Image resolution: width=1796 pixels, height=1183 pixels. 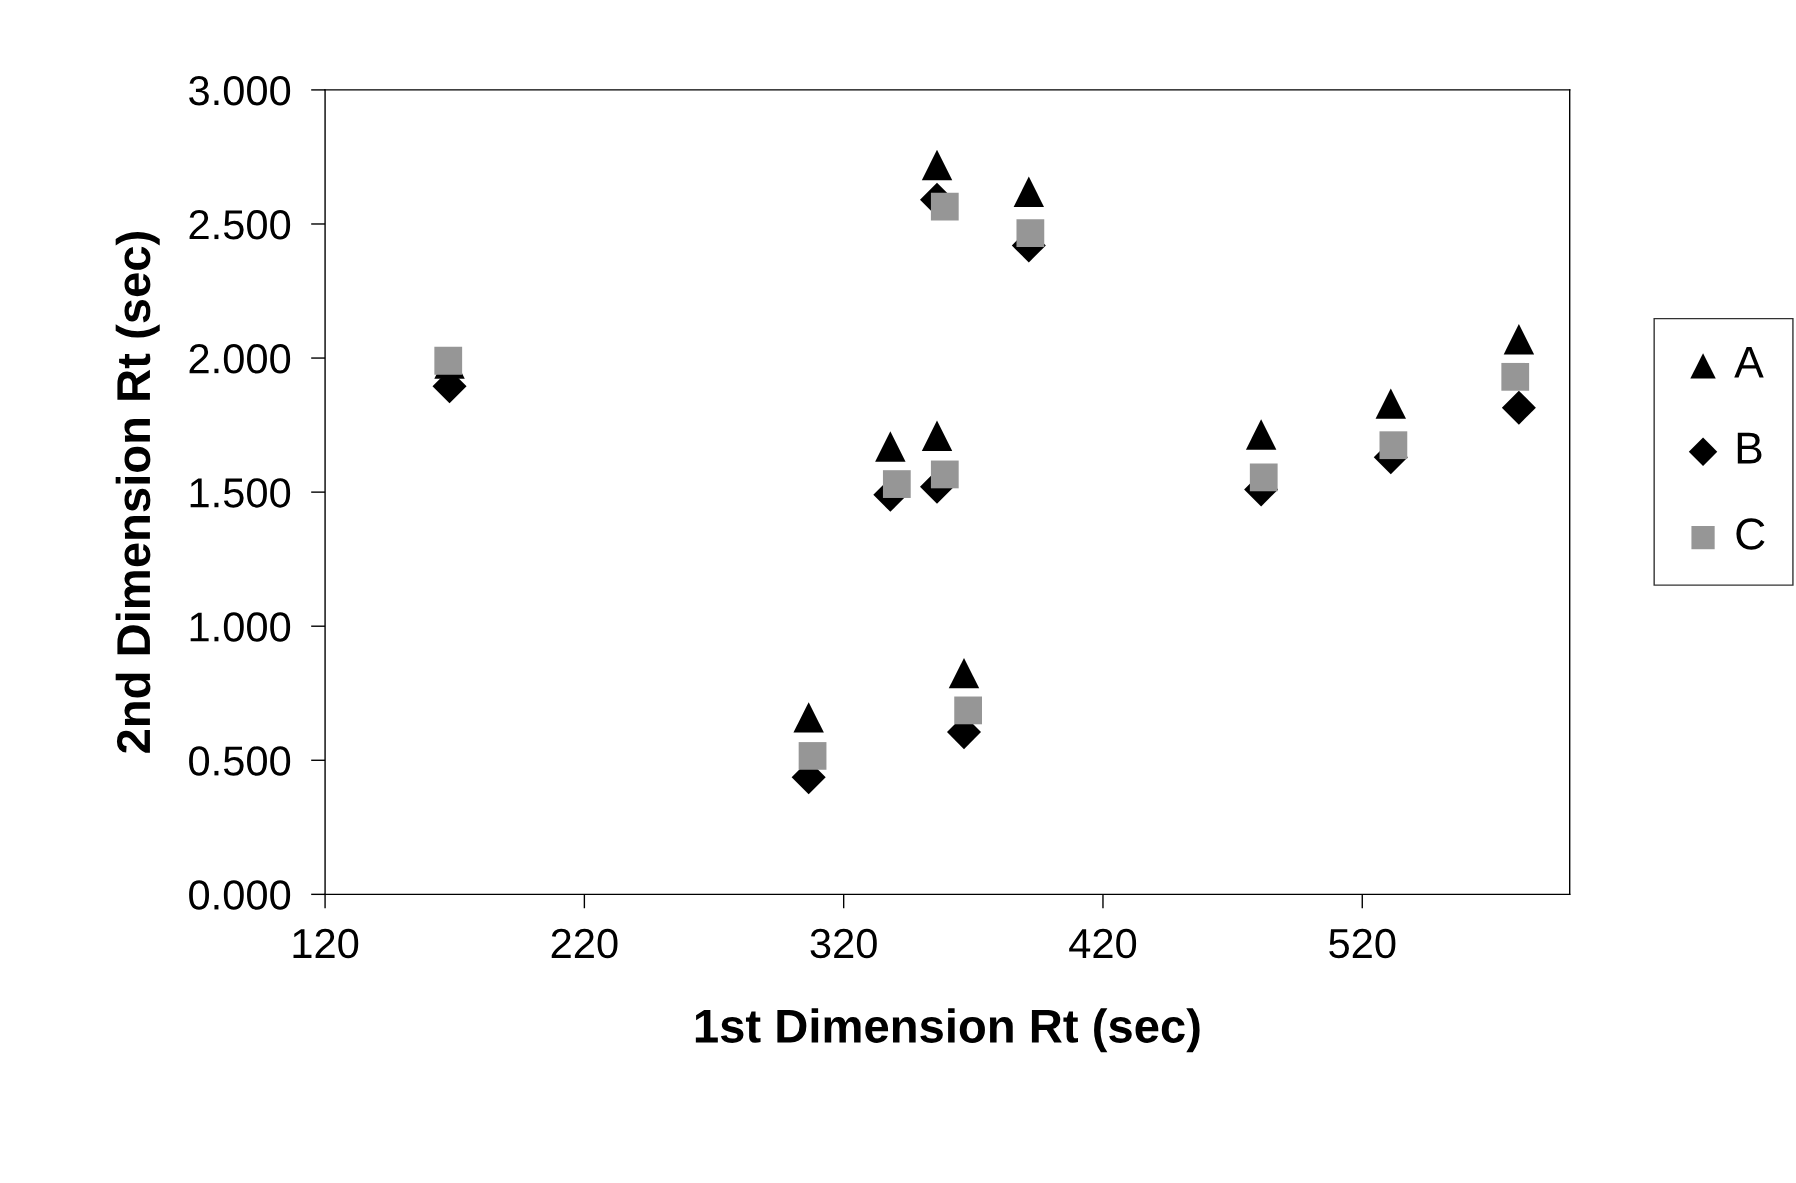 I want to click on x-tick-label: 120, so click(x=326, y=943).